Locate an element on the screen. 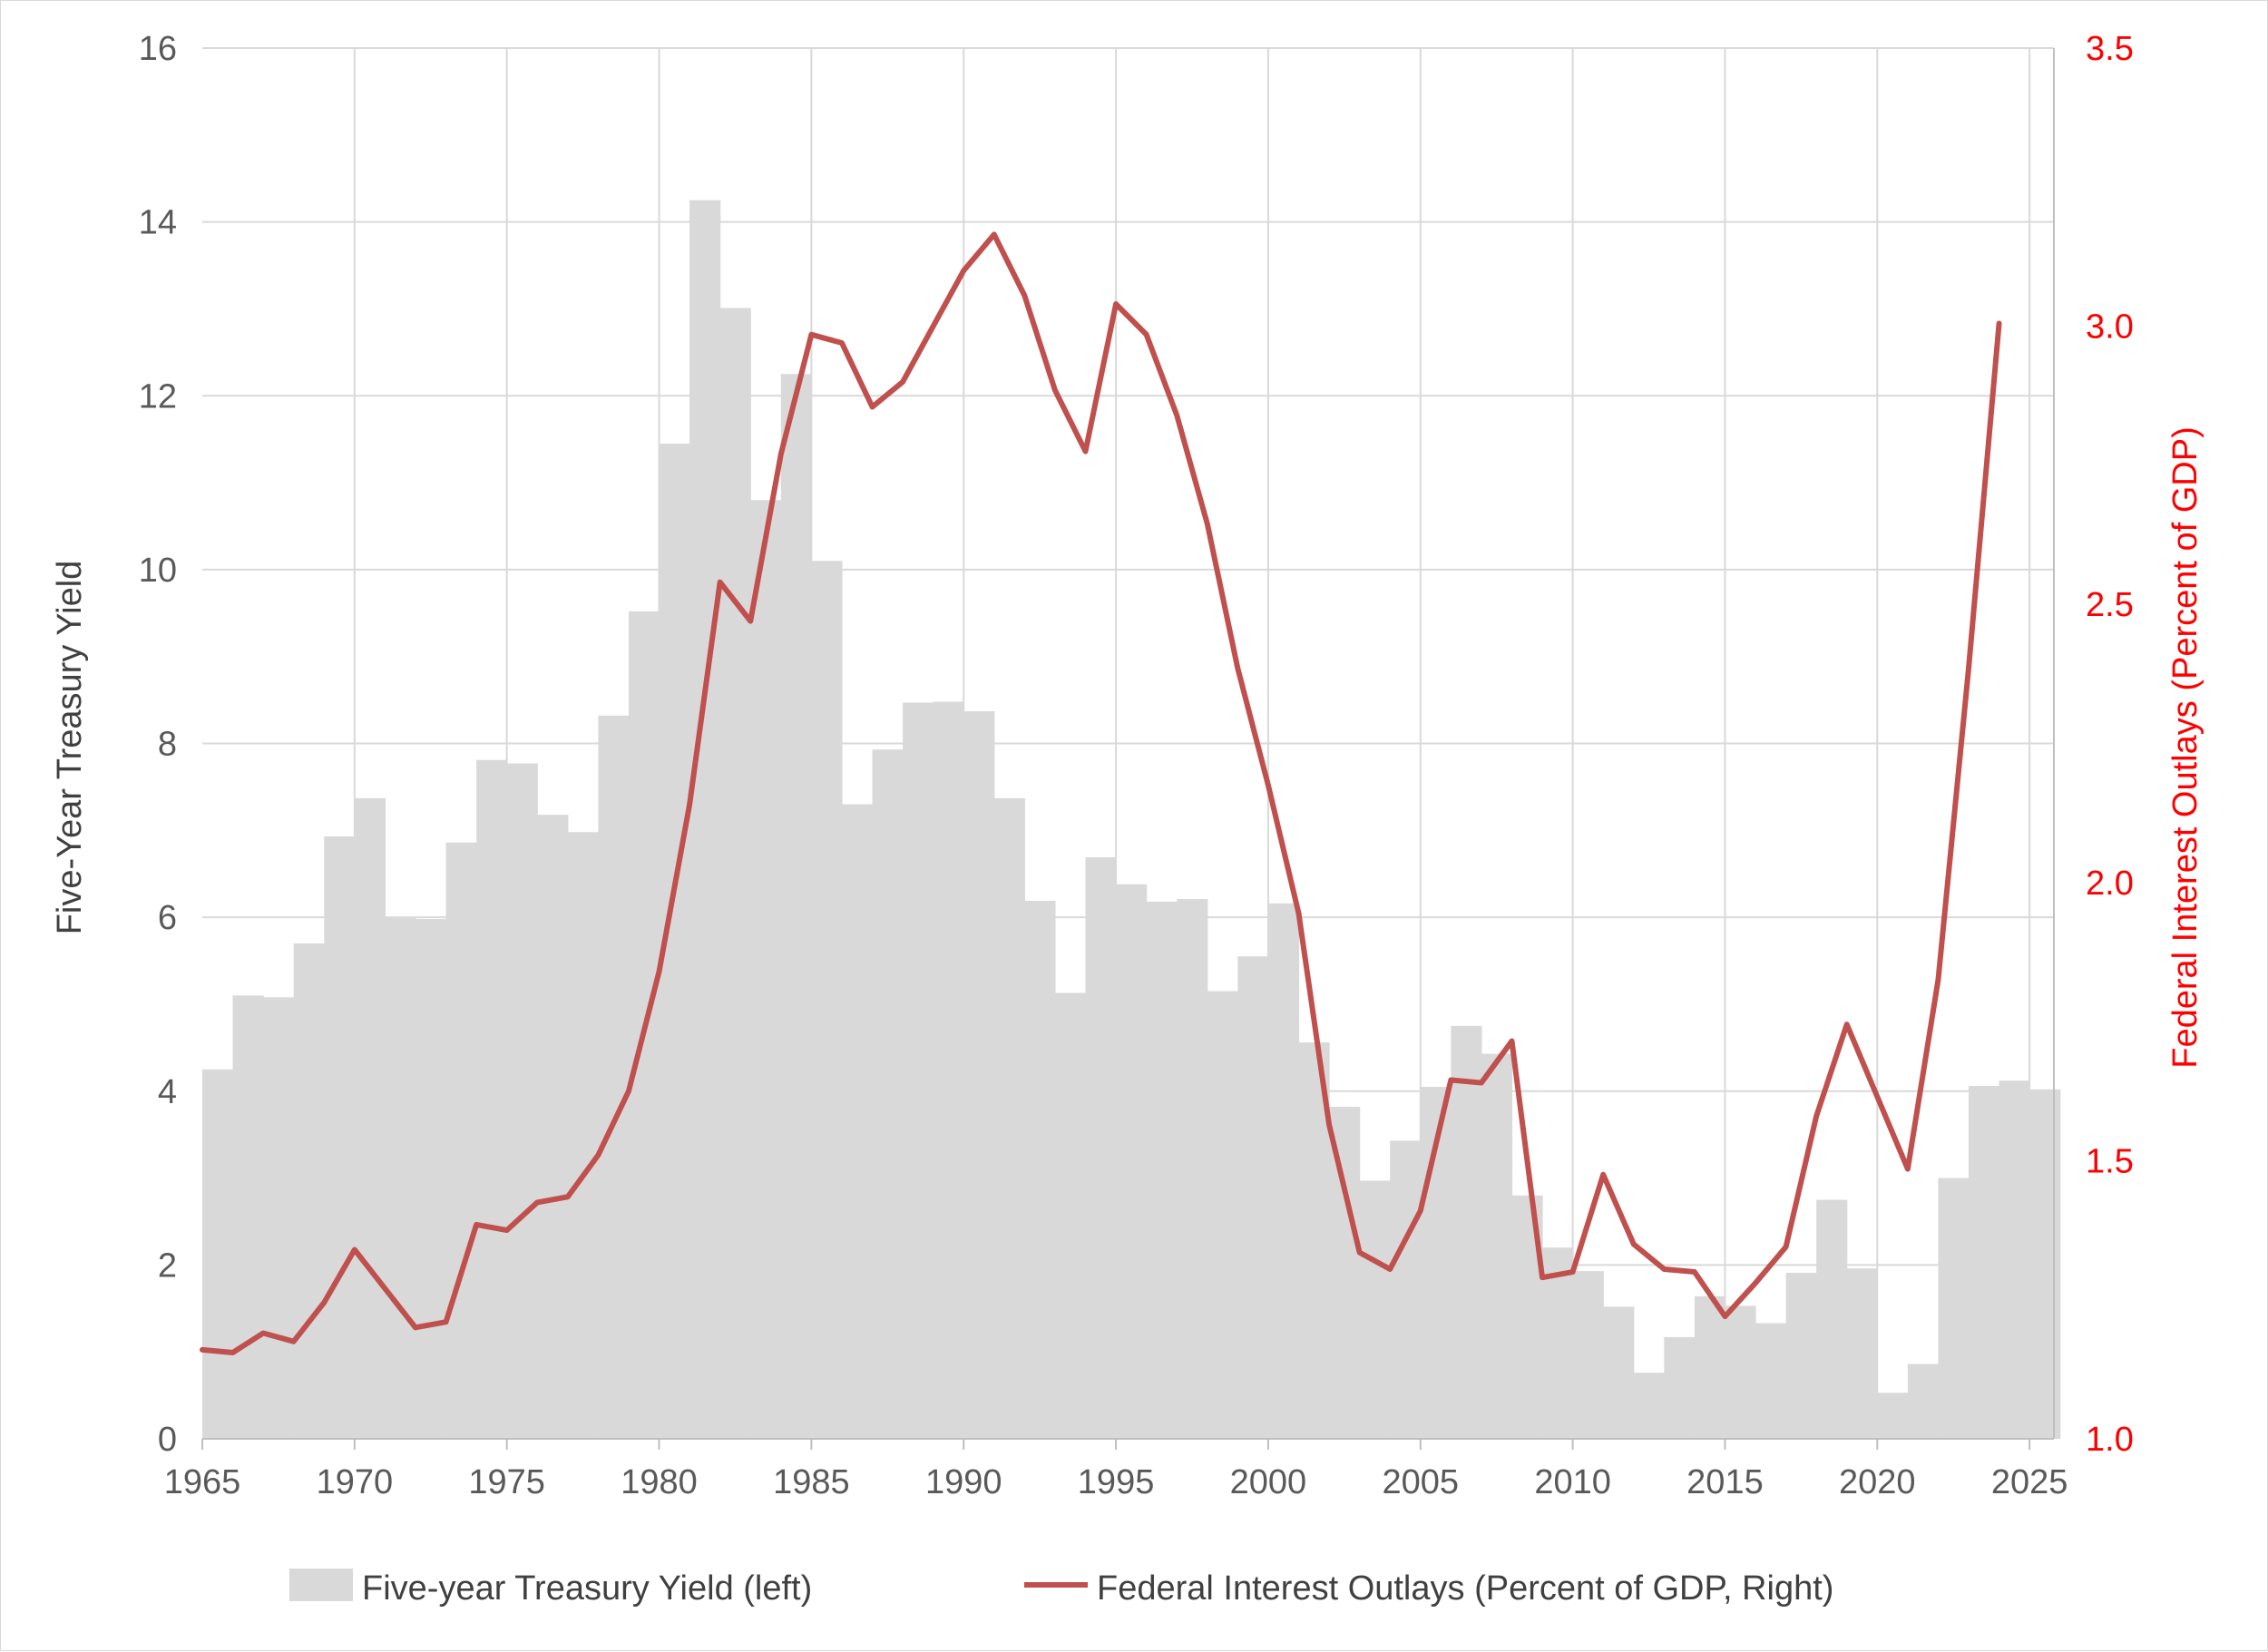 The height and width of the screenshot is (1652, 2268). bottom-tick-label: 2025 is located at coordinates (2030, 1482).